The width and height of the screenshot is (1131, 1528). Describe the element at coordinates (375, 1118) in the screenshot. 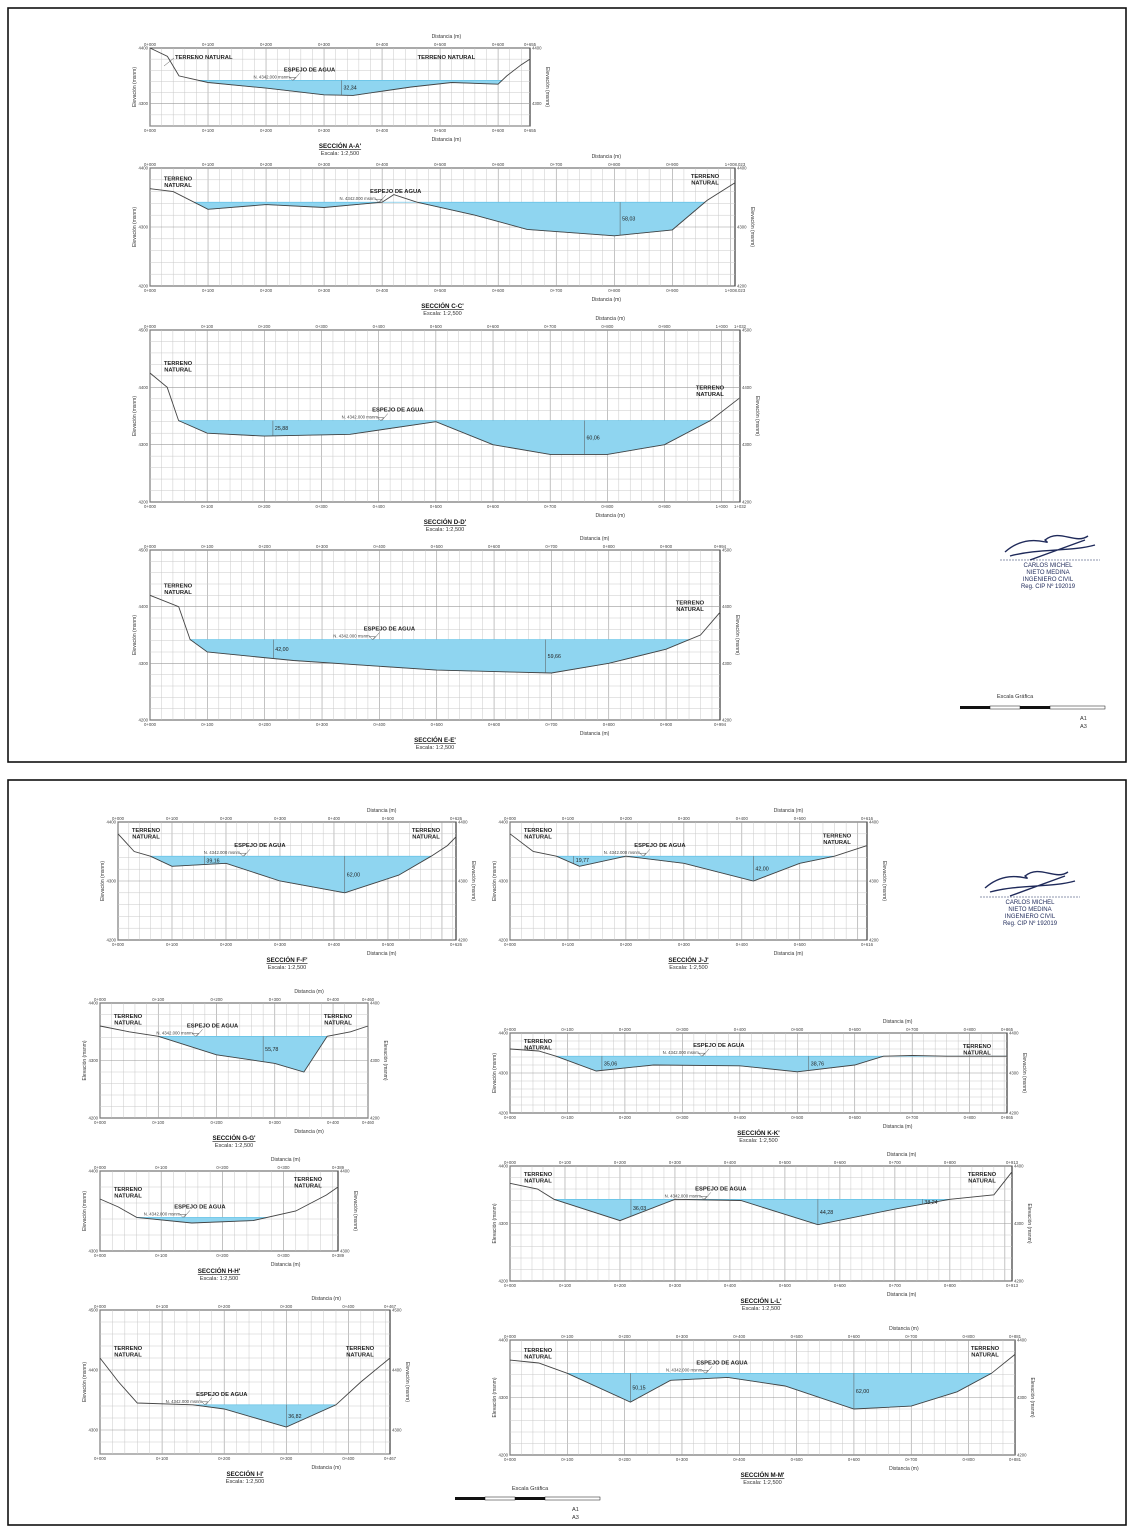

I see `elevation-label-right: 4200` at that location.